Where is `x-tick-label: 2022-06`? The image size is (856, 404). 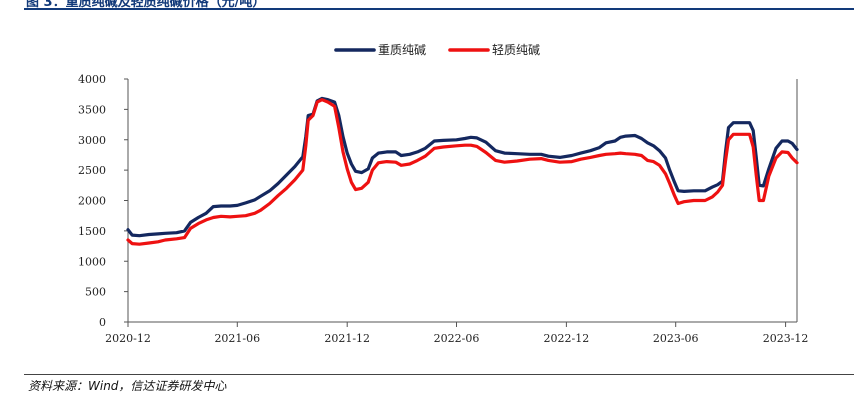 x-tick-label: 2022-06 is located at coordinates (457, 338).